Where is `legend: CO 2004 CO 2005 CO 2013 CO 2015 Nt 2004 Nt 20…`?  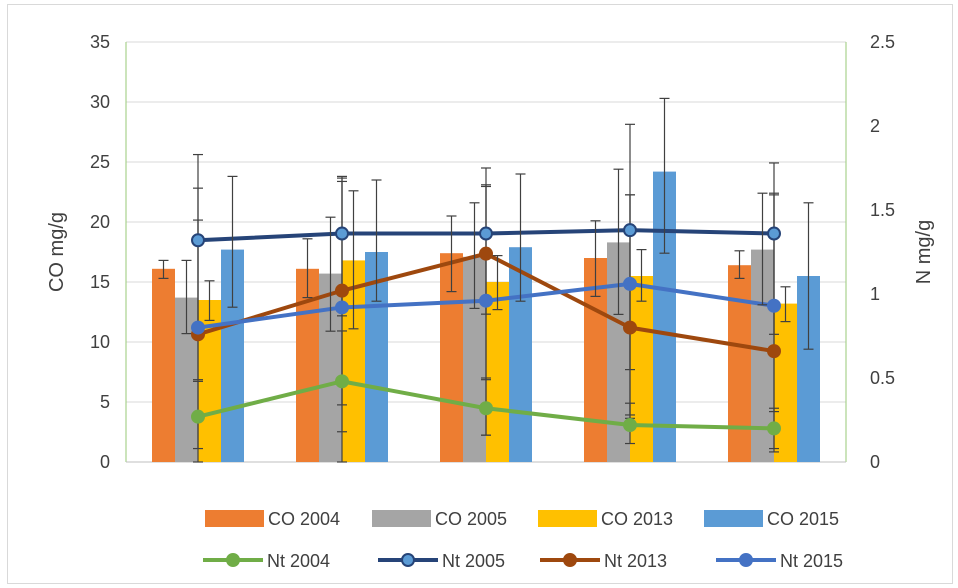 legend: CO 2004 CO 2005 CO 2013 CO 2015 Nt 2004 Nt 20… is located at coordinates (523, 540).